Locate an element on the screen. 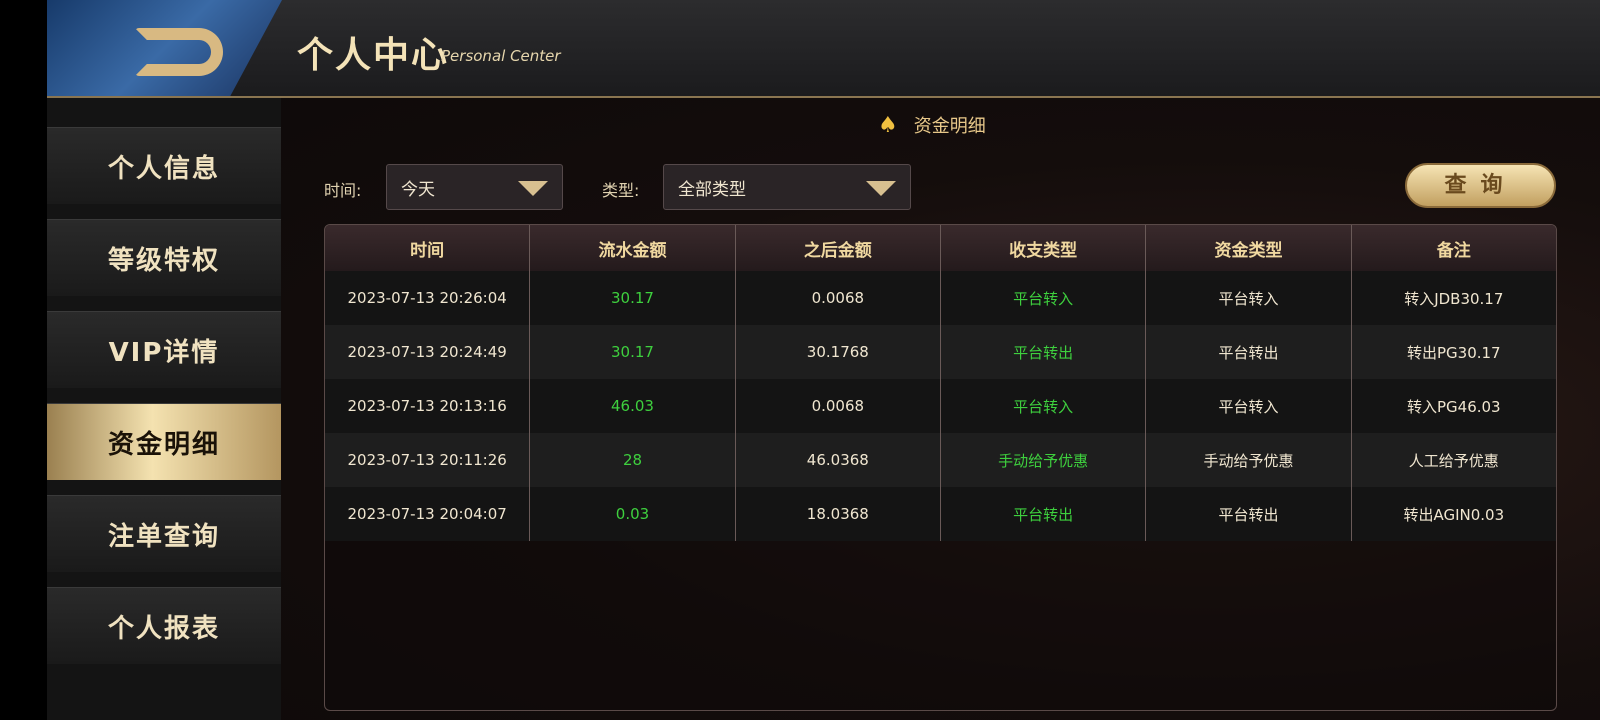 The height and width of the screenshot is (720, 1600). page-title: 个人中心 is located at coordinates (373, 55).